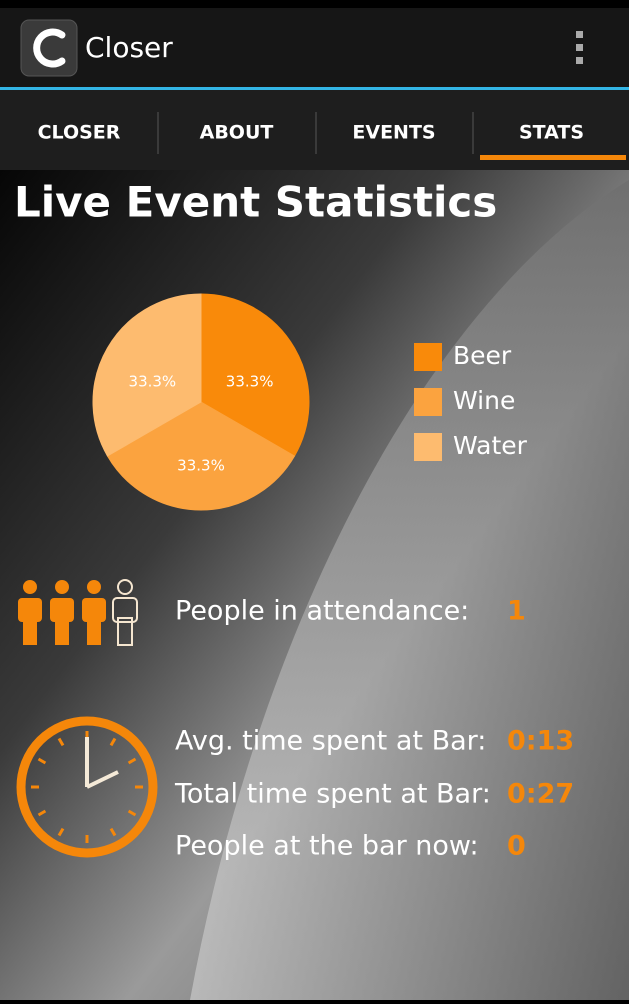  What do you see at coordinates (330, 741) in the screenshot?
I see `stat-label: Avg. time spent at Bar:` at bounding box center [330, 741].